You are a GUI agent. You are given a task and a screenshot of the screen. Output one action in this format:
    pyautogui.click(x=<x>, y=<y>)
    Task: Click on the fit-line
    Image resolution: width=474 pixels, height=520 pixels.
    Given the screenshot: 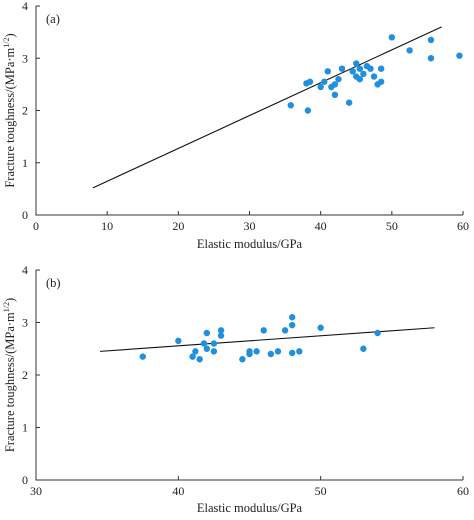 What is the action you would take?
    pyautogui.click(x=267, y=339)
    